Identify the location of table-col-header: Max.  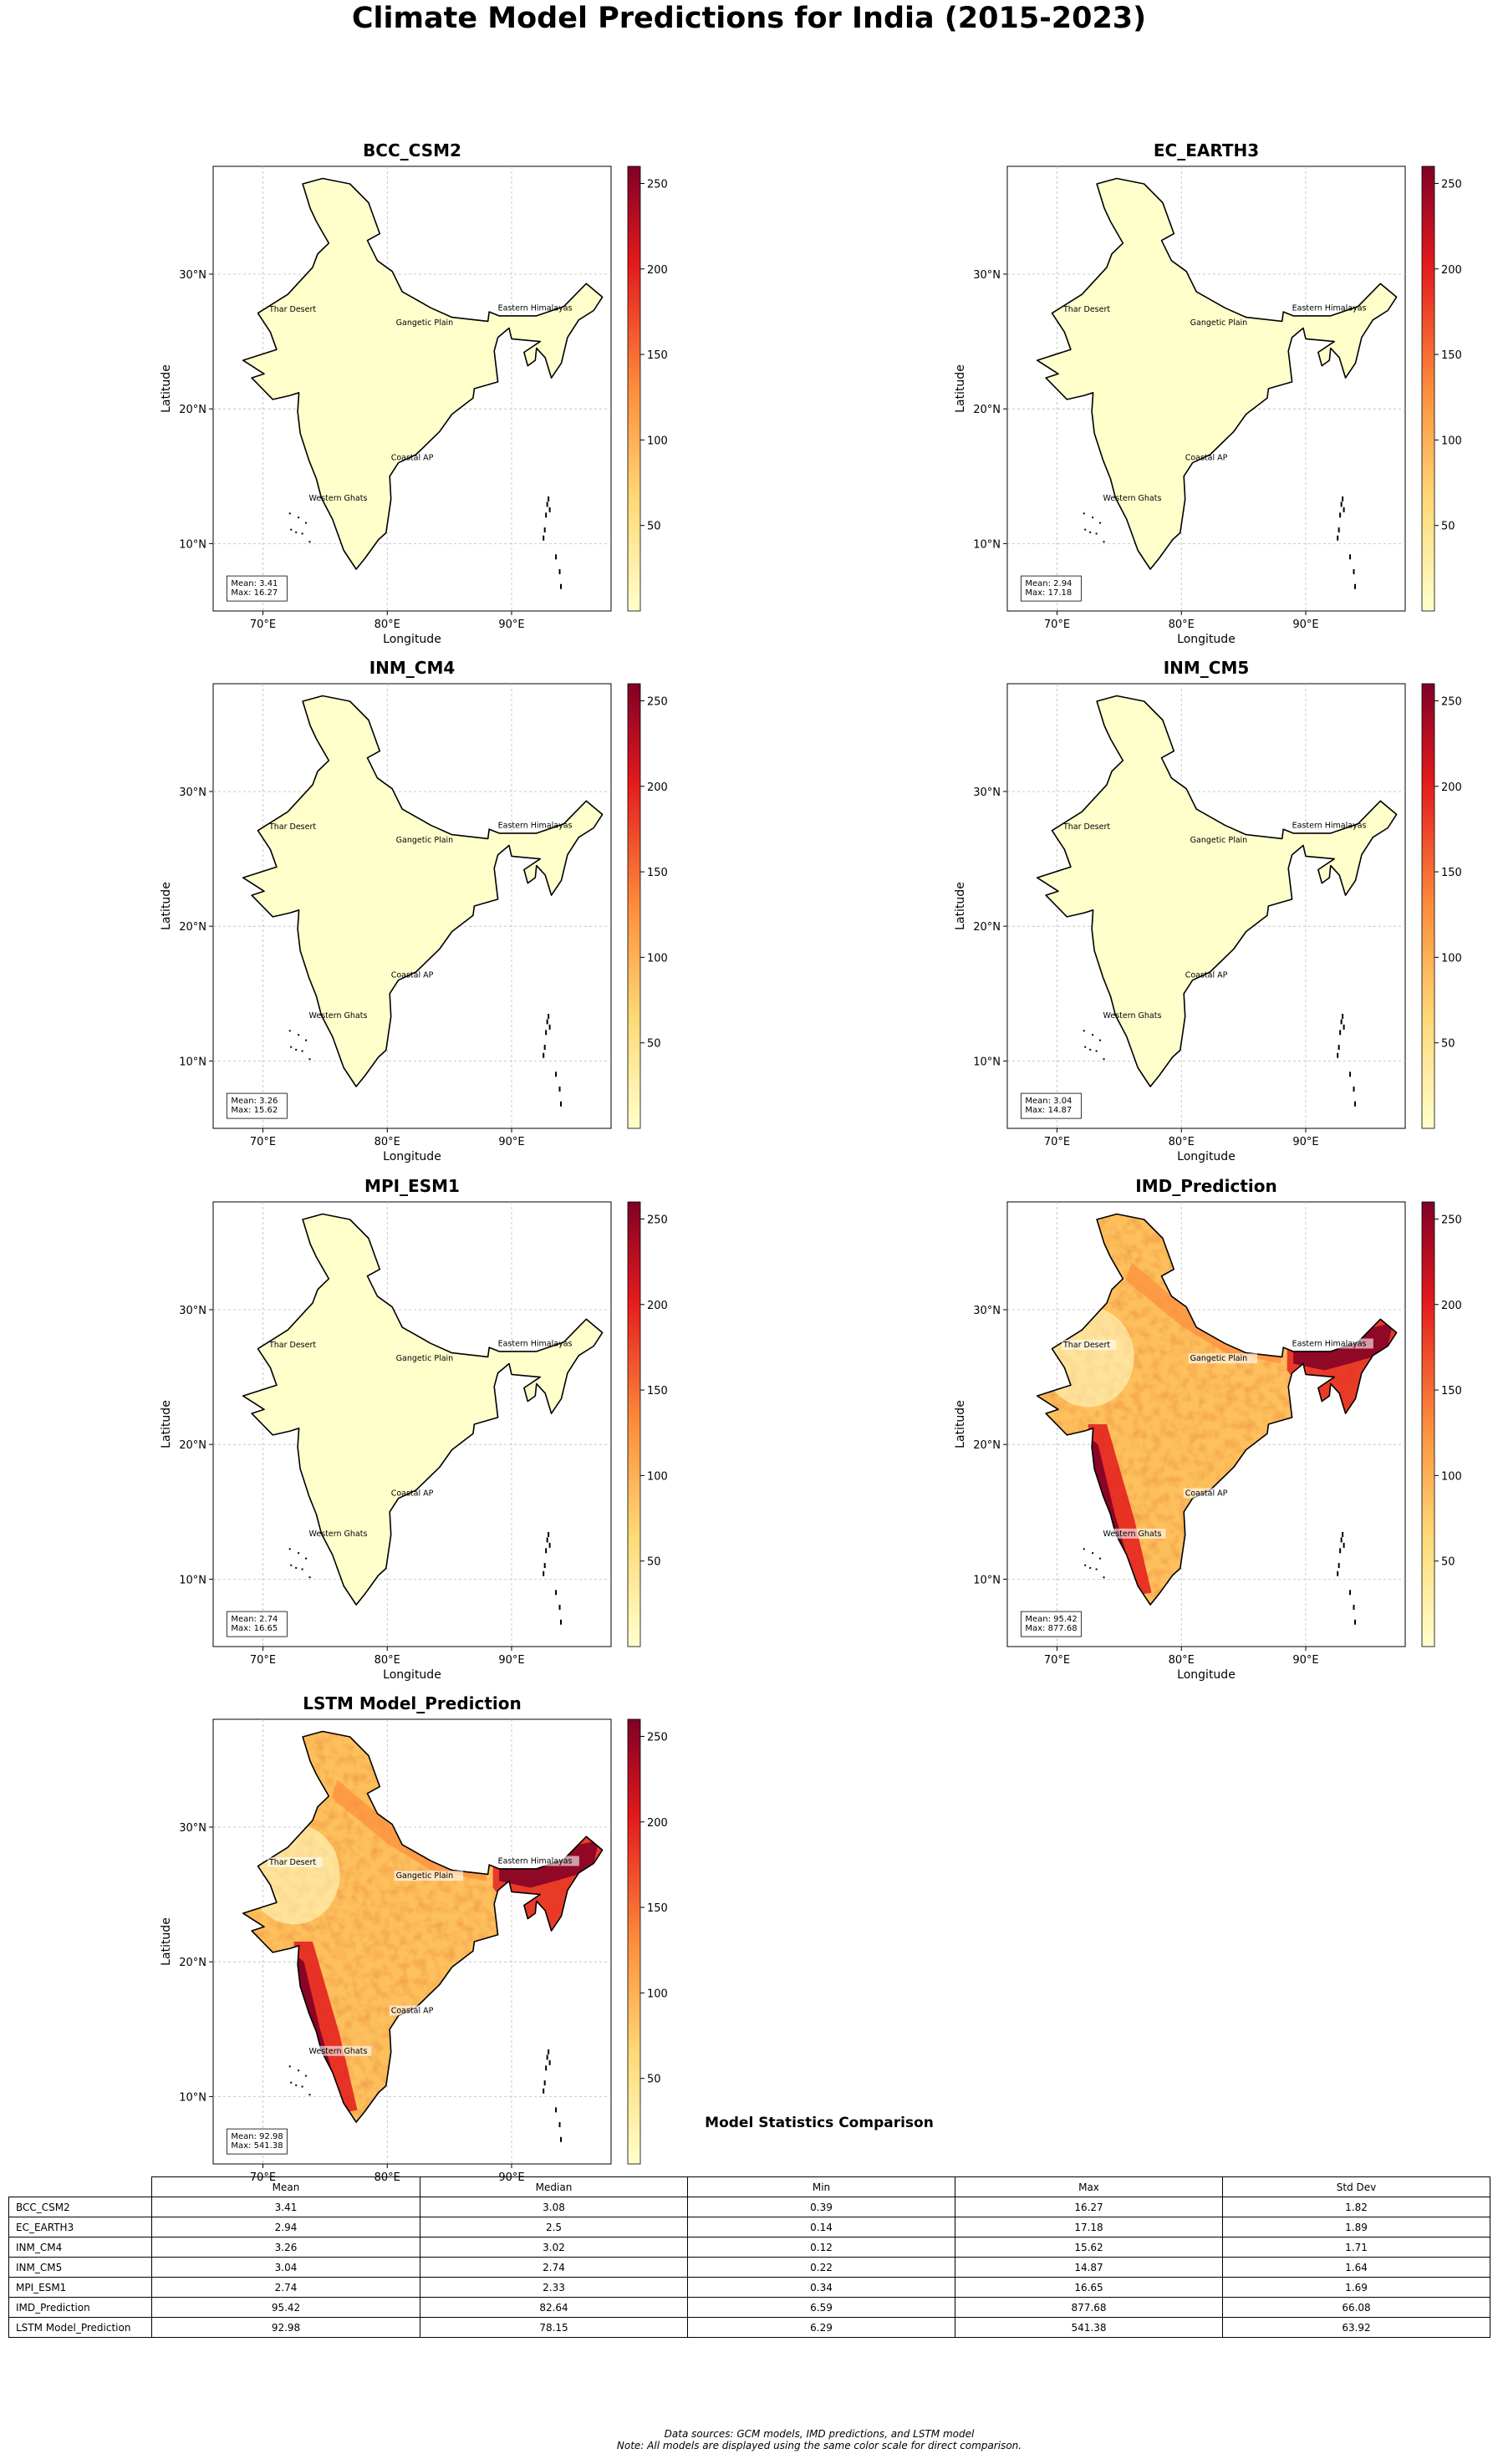
(1089, 2186).